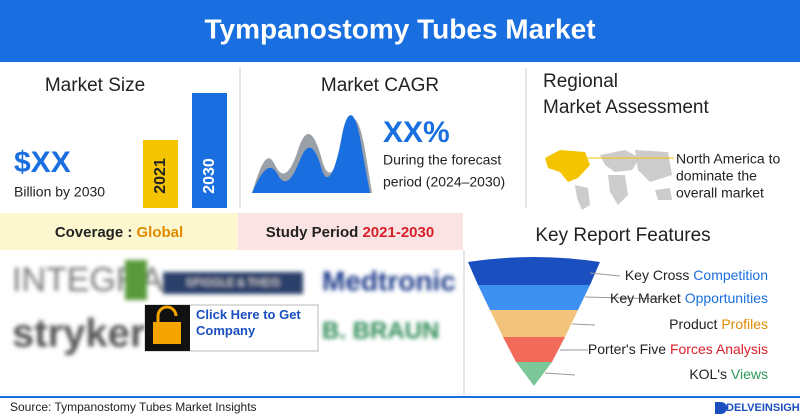 The image size is (800, 420). What do you see at coordinates (444, 182) in the screenshot?
I see `cagr-caption: period (2024–2030)` at bounding box center [444, 182].